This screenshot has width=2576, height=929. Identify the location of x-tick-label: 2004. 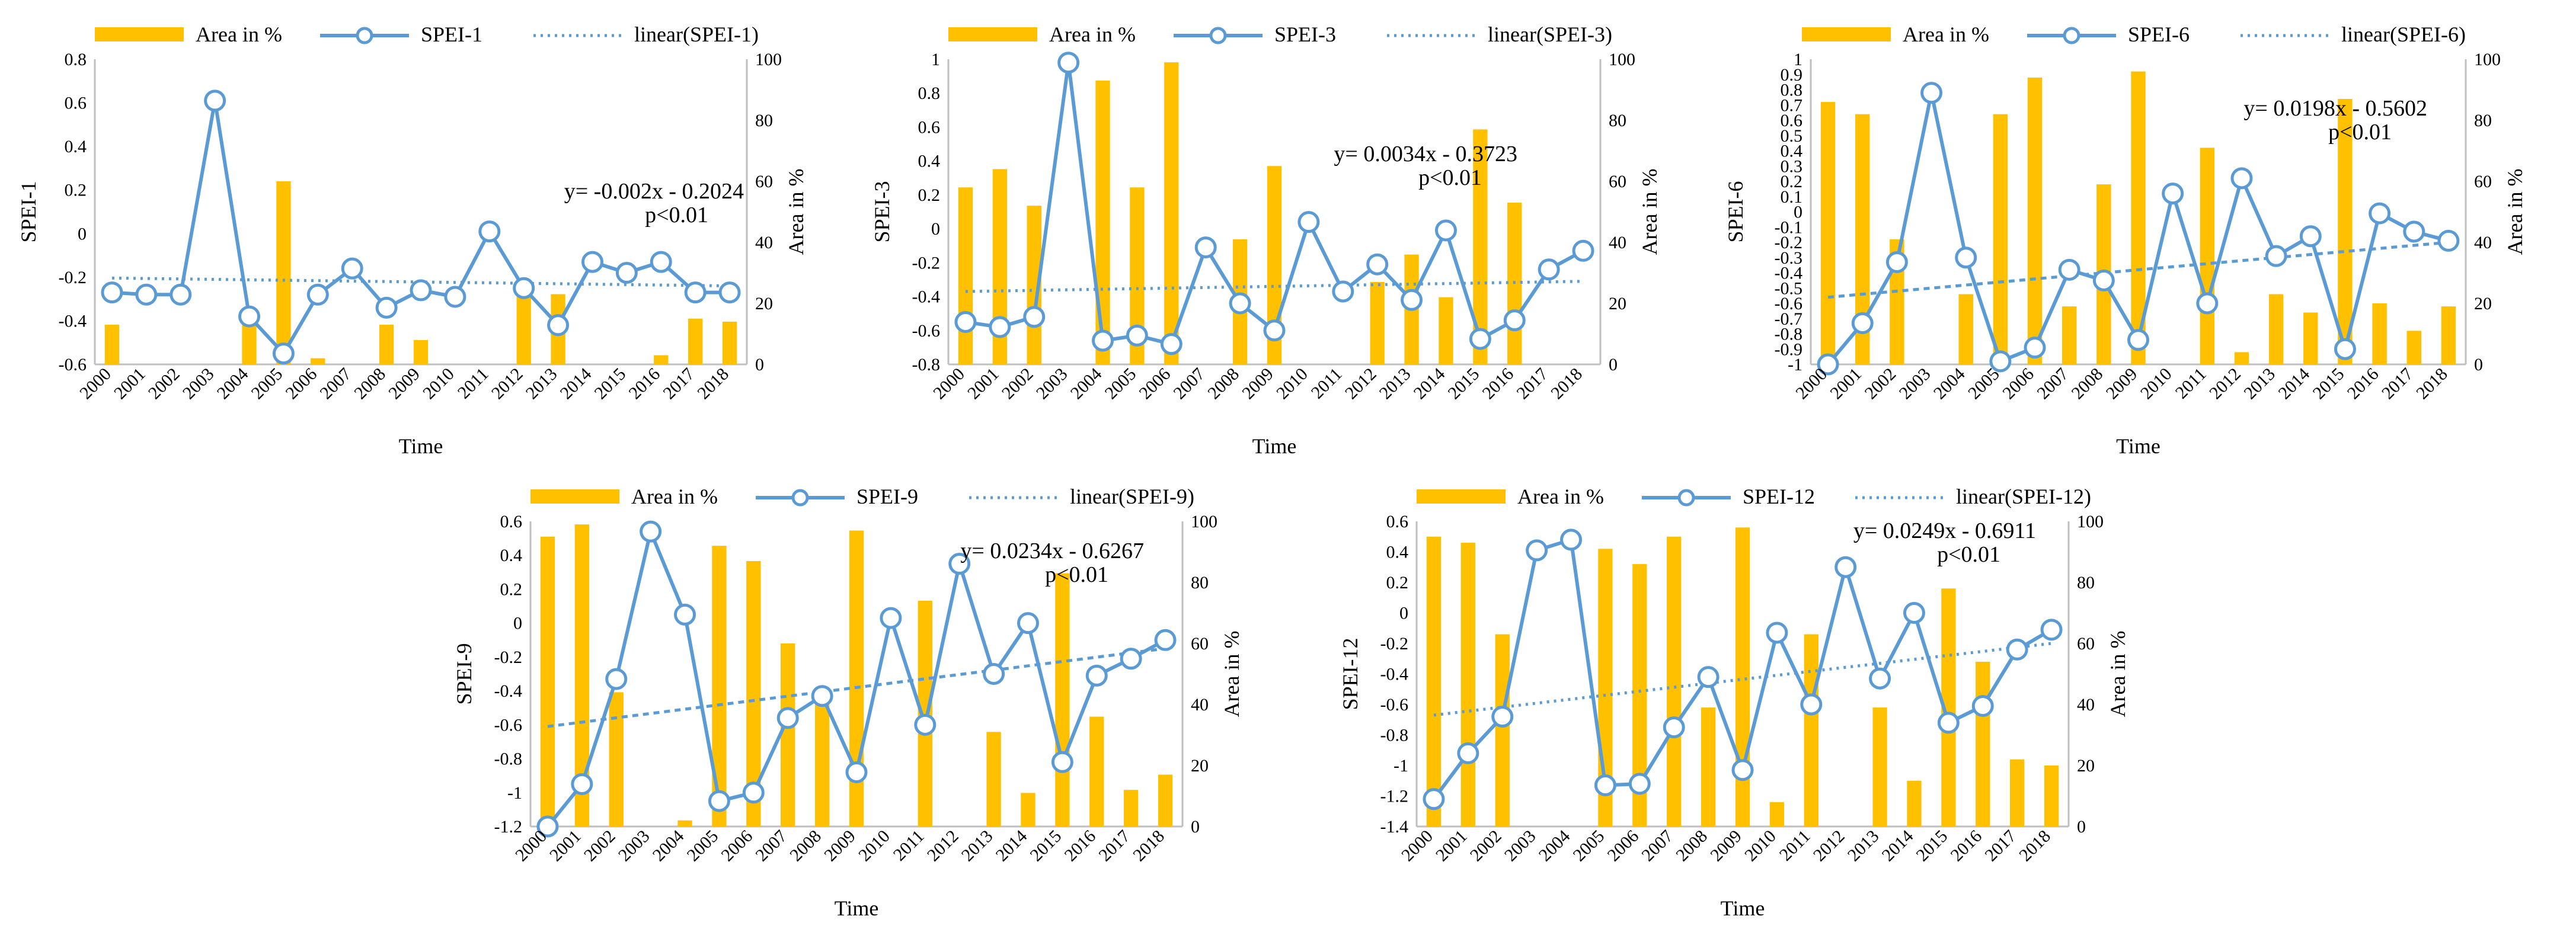
(233, 383).